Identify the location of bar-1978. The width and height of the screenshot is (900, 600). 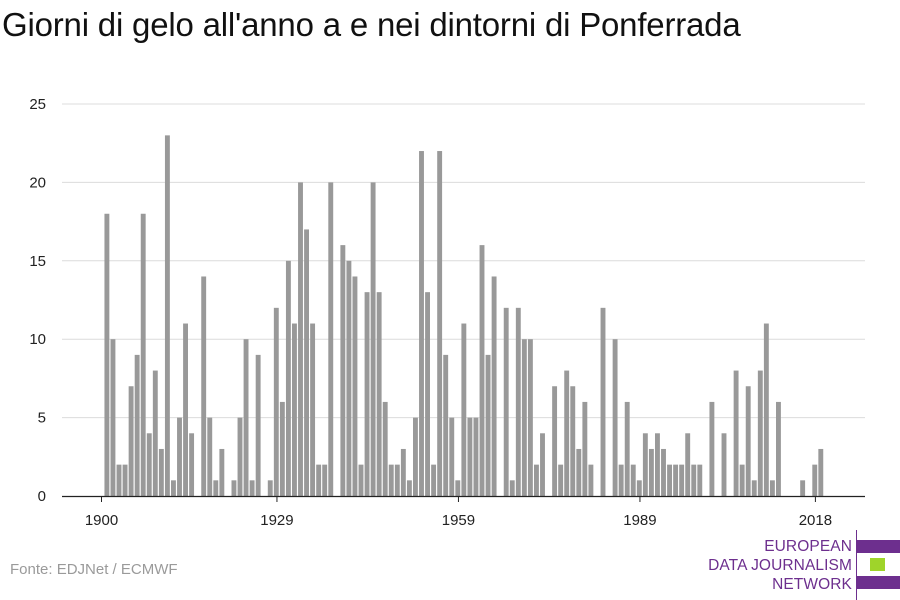
(573, 441).